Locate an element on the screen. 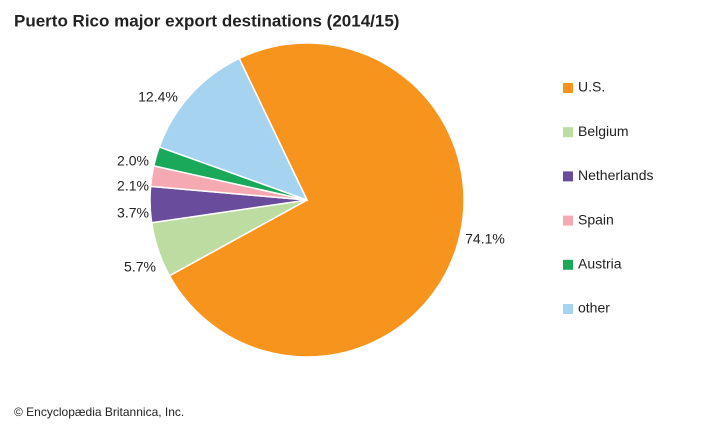  value-label: 5.7% is located at coordinates (140, 267).